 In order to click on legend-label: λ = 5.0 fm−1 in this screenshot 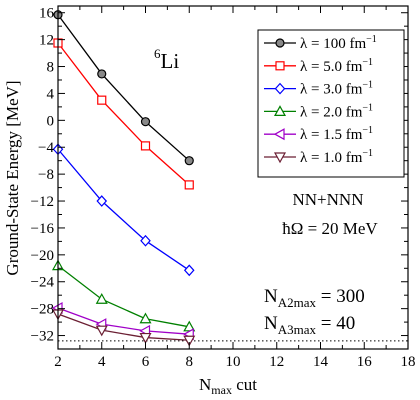, I will do `click(336, 66)`.